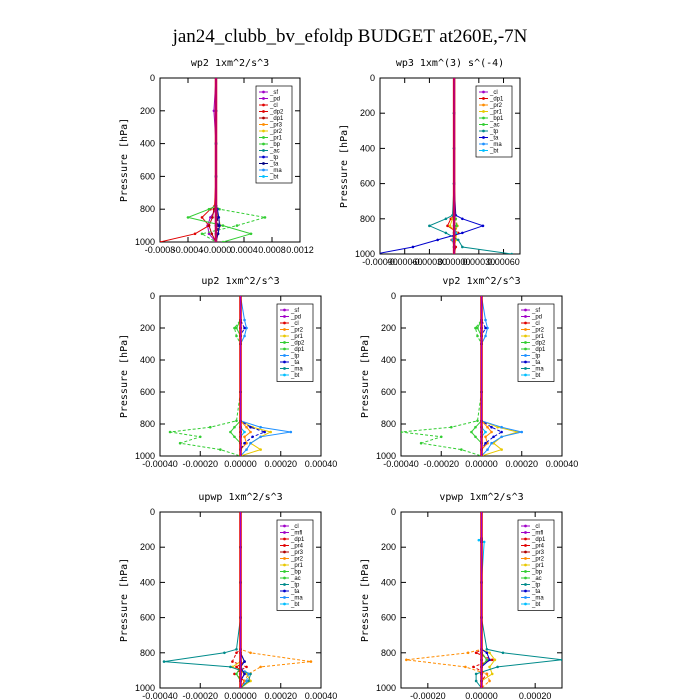 This screenshot has height=700, width=700. What do you see at coordinates (535, 324) in the screenshot?
I see `legend-label: _cl` at bounding box center [535, 324].